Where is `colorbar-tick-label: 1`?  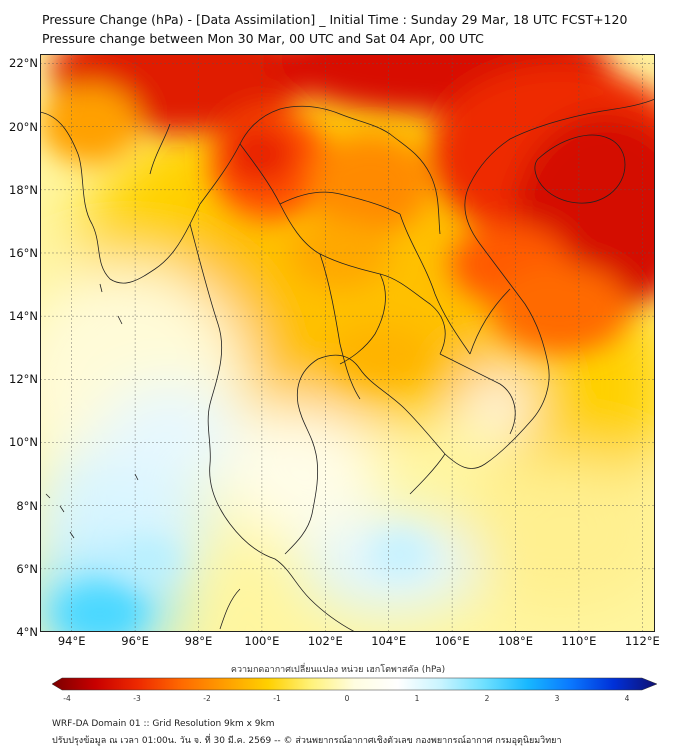 colorbar-tick-label: 1 is located at coordinates (417, 698).